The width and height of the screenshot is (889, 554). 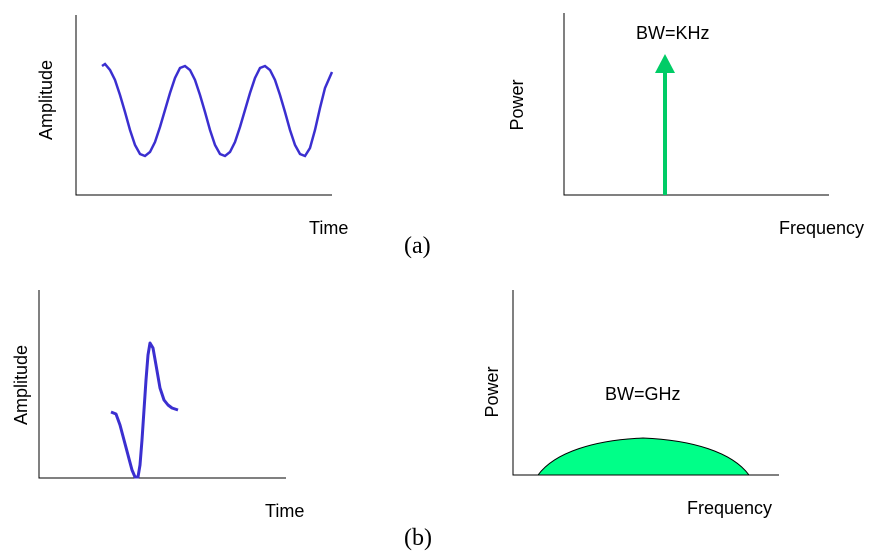 What do you see at coordinates (144, 410) in the screenshot?
I see `panel-b-pulse` at bounding box center [144, 410].